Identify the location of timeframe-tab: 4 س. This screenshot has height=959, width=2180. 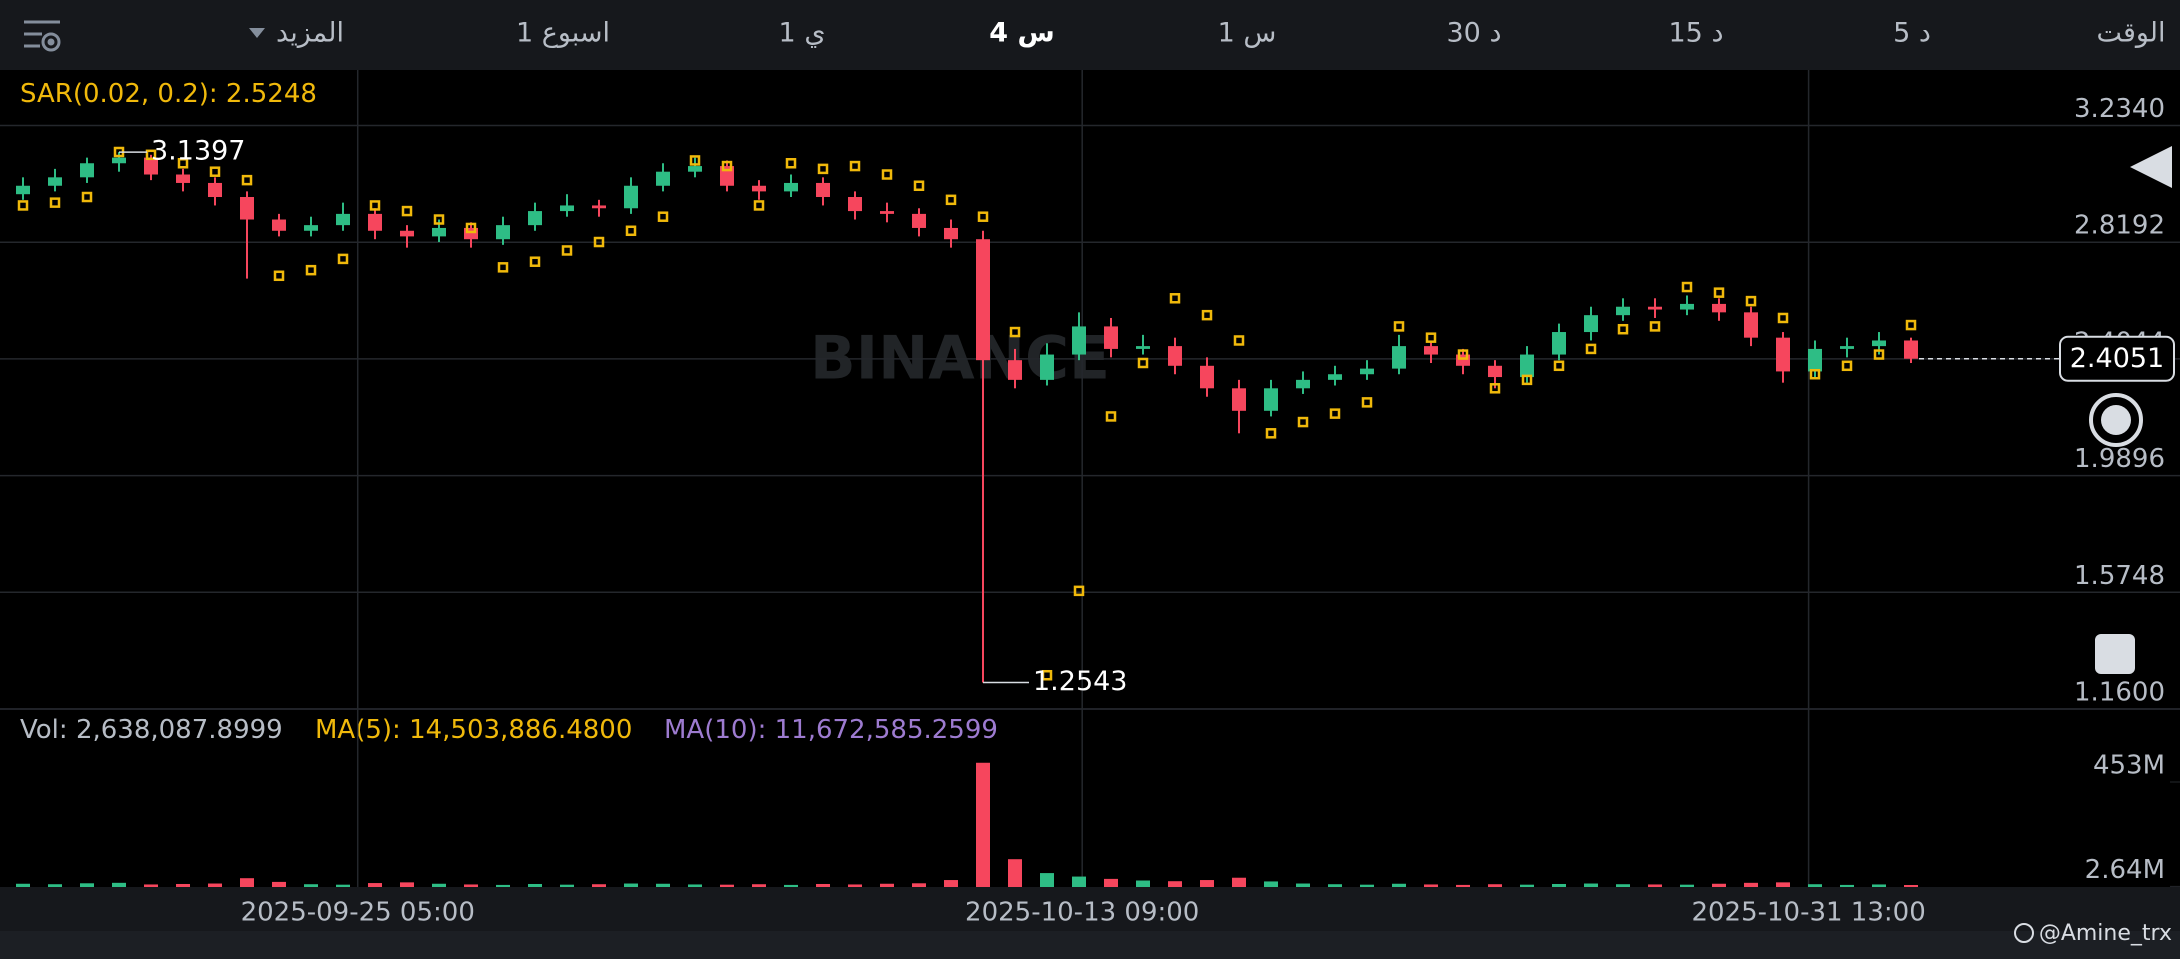
(1021, 33).